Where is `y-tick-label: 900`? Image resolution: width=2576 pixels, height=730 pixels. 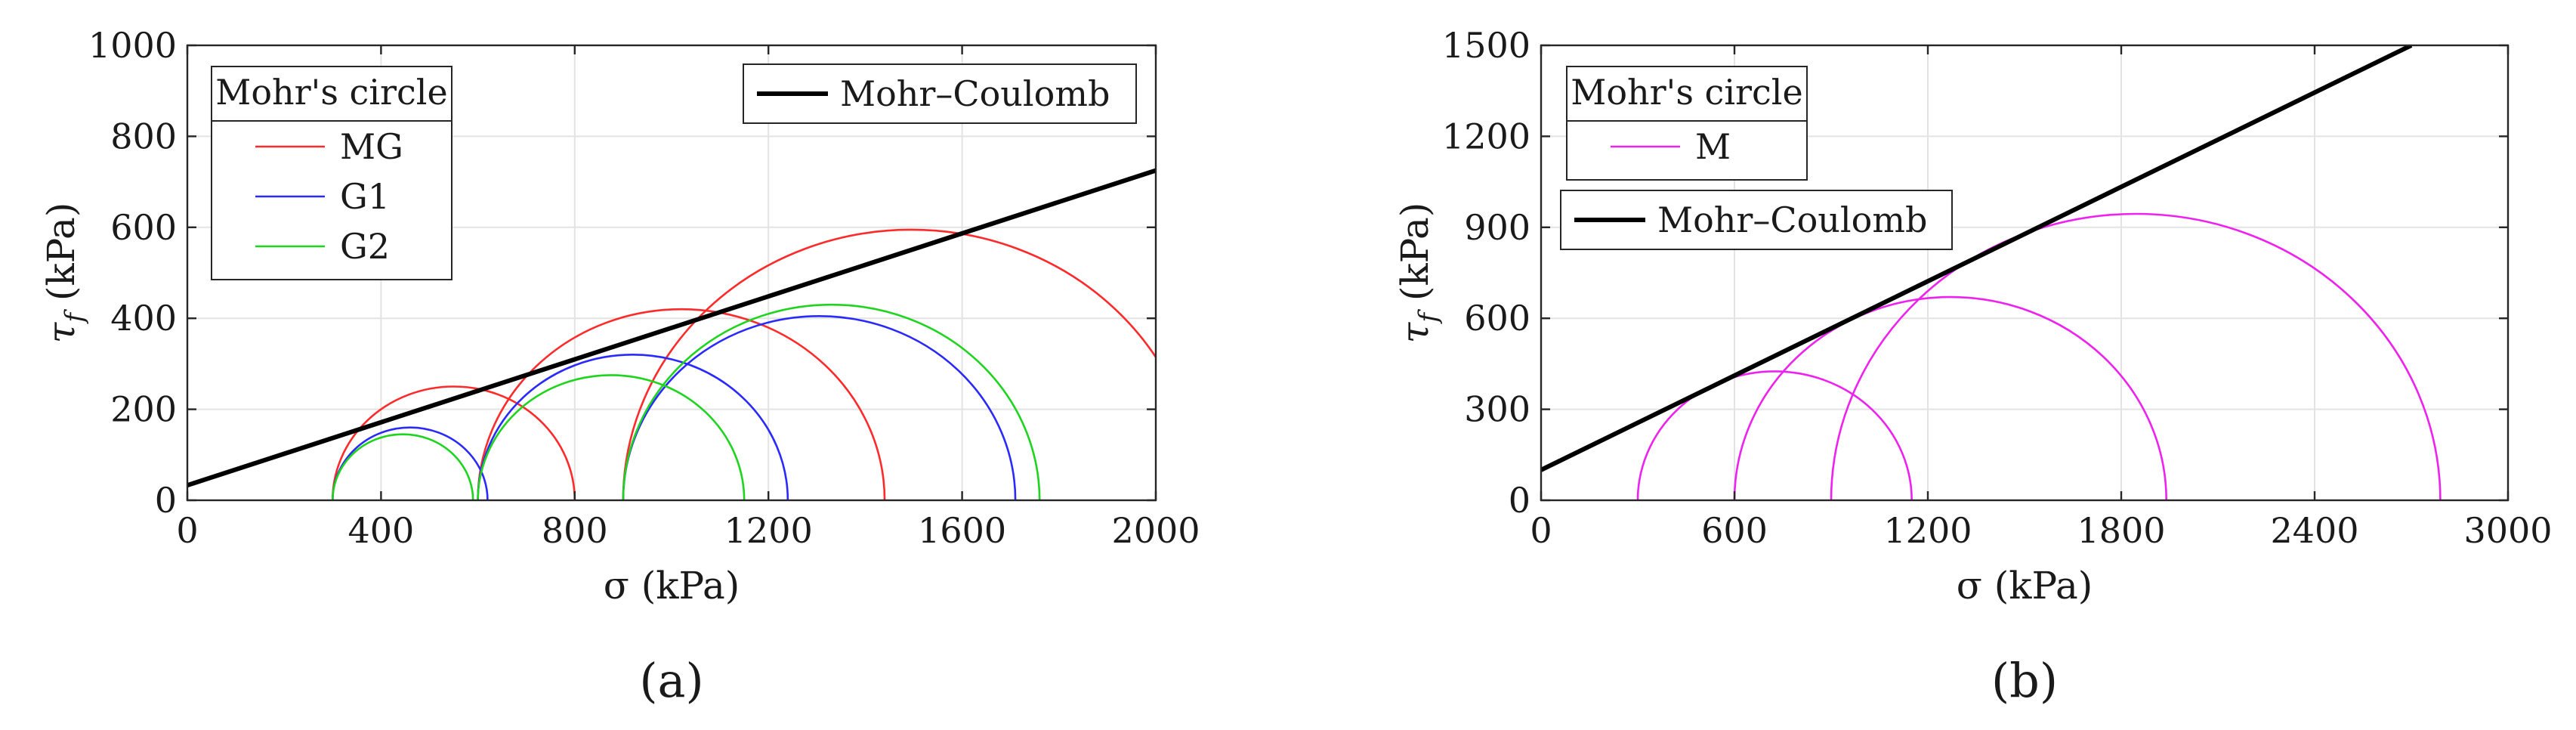 y-tick-label: 900 is located at coordinates (1497, 227).